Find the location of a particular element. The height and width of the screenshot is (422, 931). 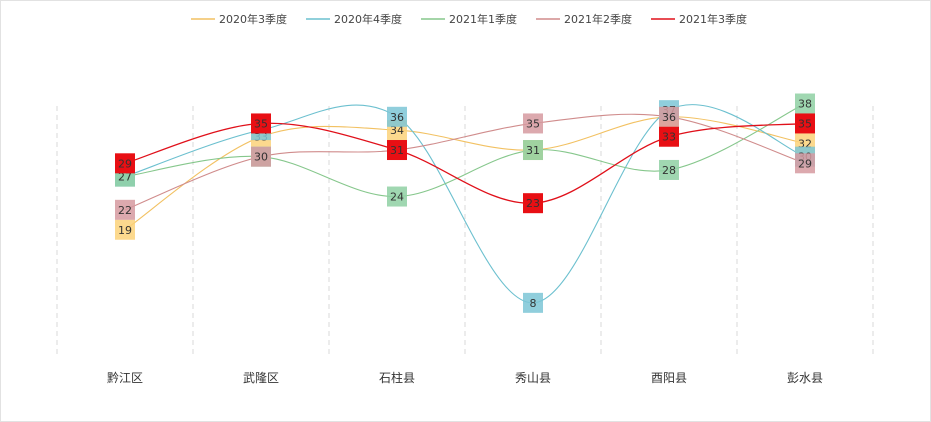

data-label: 22 is located at coordinates (125, 210).